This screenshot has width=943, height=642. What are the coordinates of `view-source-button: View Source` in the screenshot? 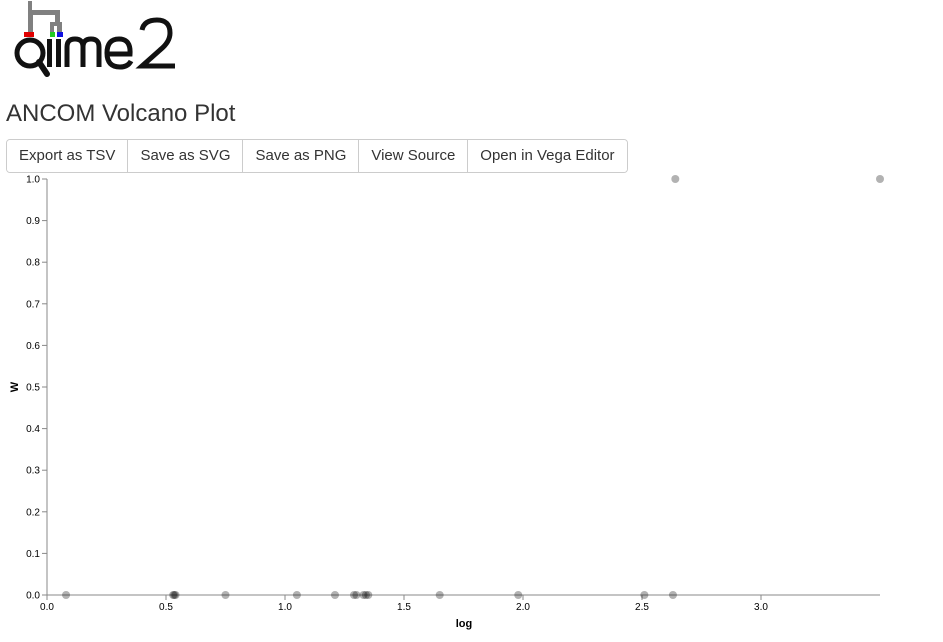 It's located at (414, 156).